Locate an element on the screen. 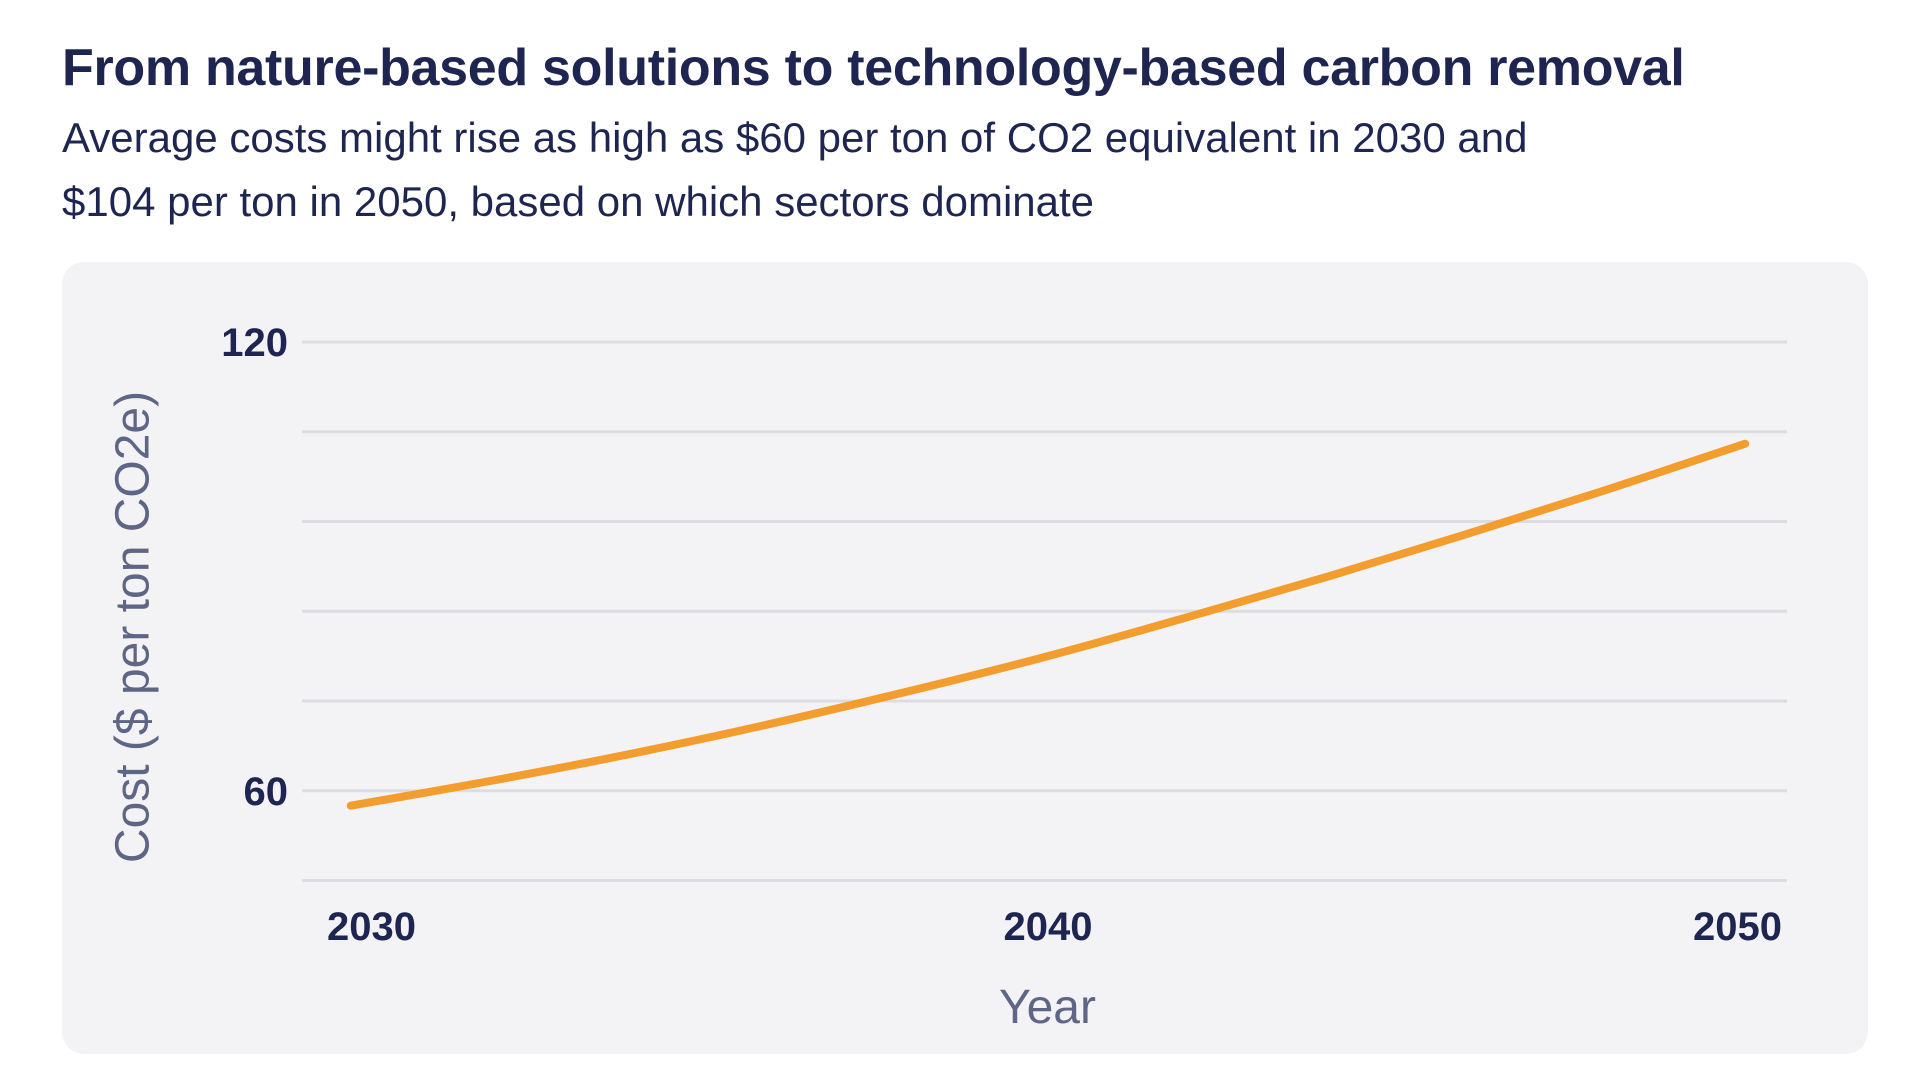 The width and height of the screenshot is (1920, 1080). y-axis-title: Cost ($ per ton CO2e) is located at coordinates (133, 627).